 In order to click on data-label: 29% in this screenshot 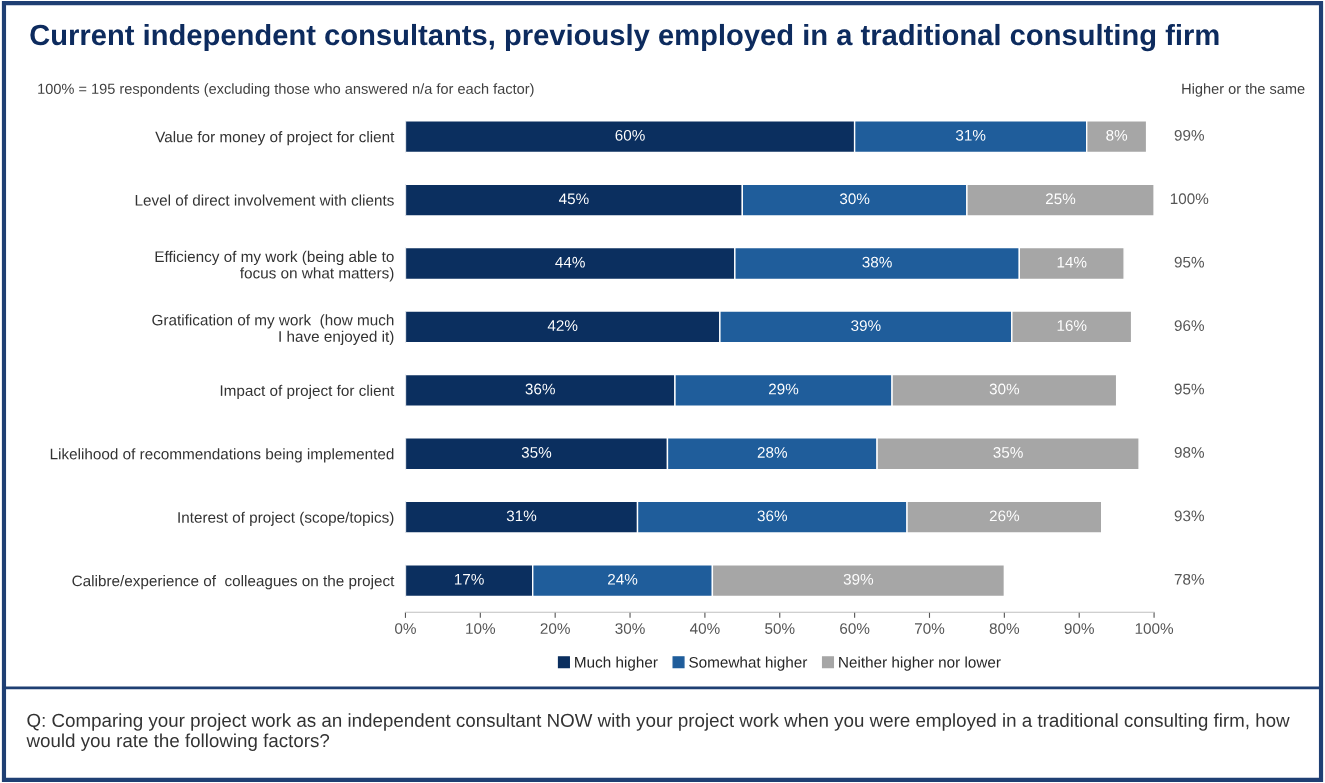, I will do `click(783, 389)`.